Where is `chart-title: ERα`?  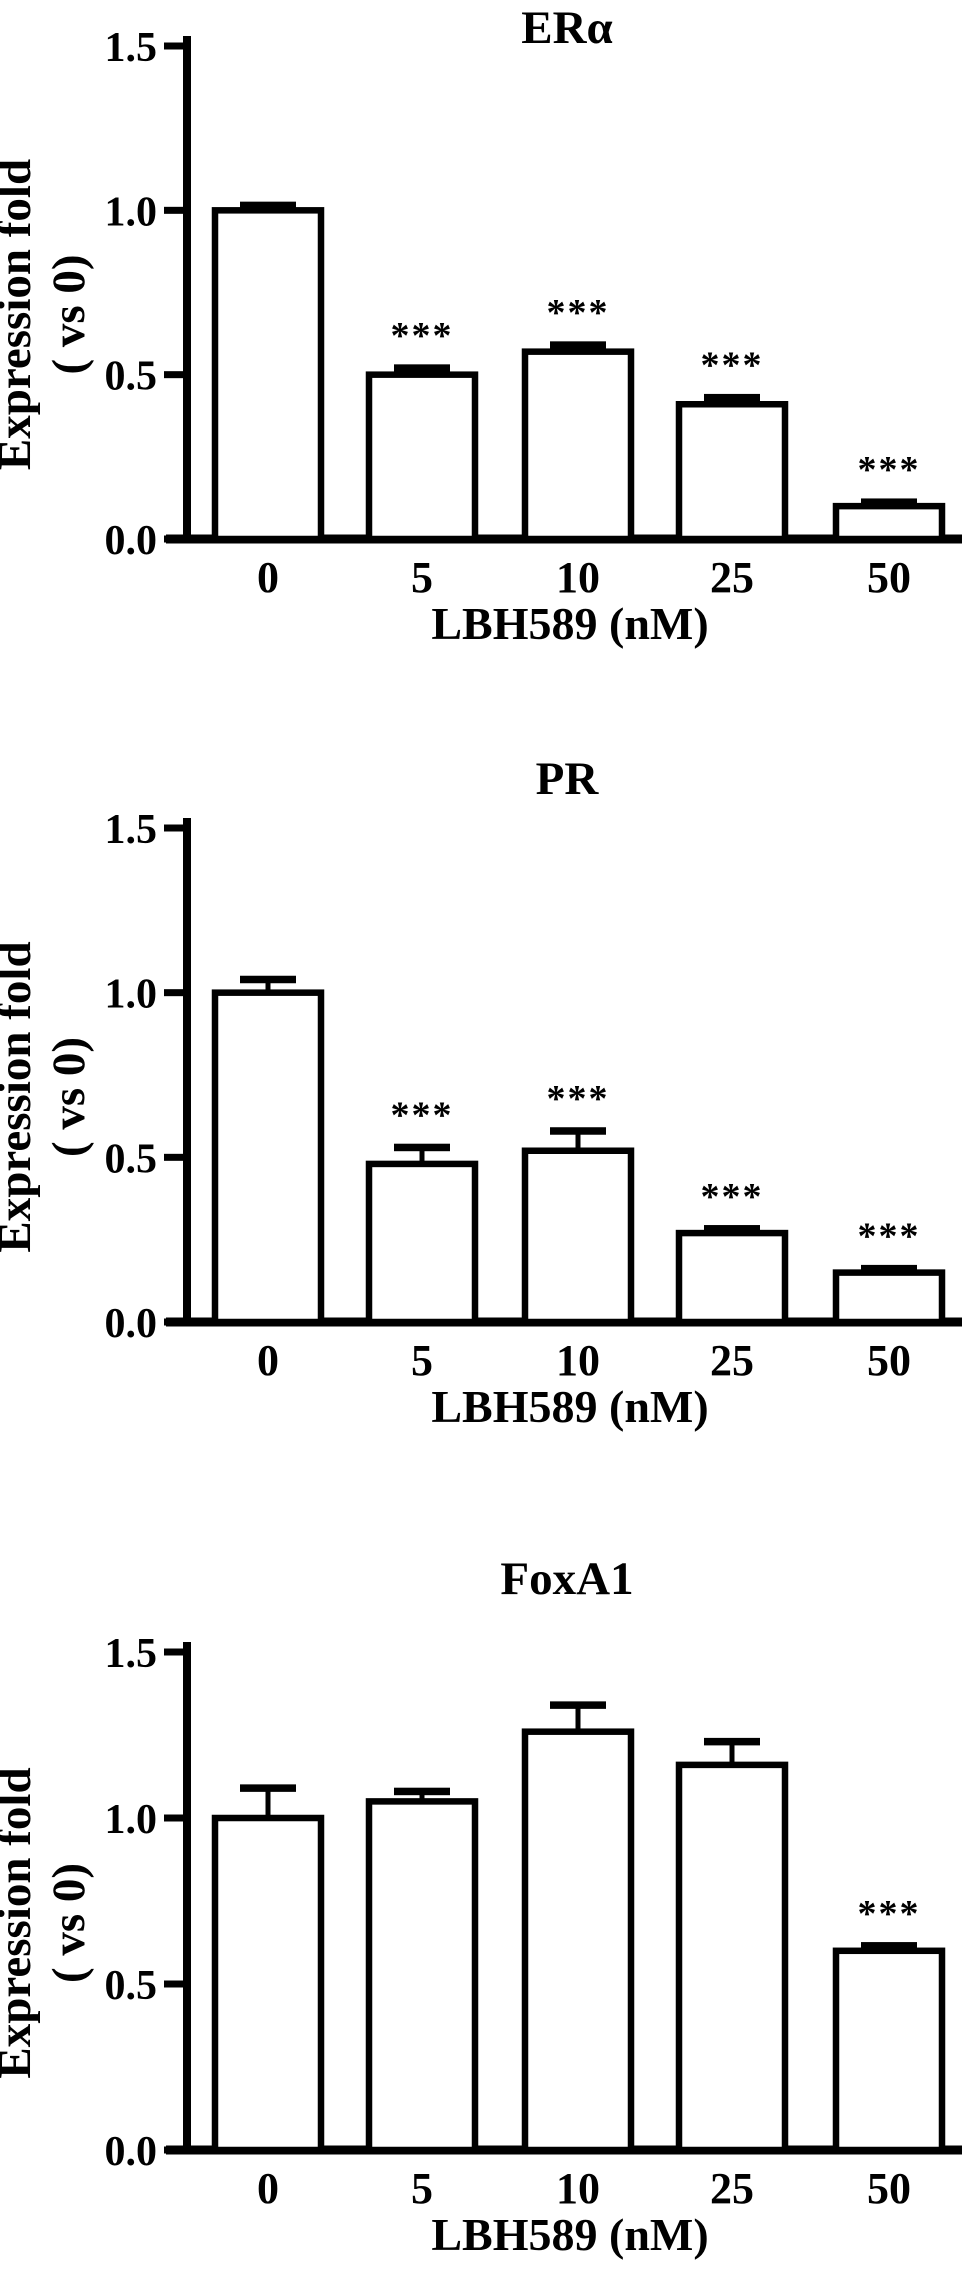 chart-title: ERα is located at coordinates (567, 28).